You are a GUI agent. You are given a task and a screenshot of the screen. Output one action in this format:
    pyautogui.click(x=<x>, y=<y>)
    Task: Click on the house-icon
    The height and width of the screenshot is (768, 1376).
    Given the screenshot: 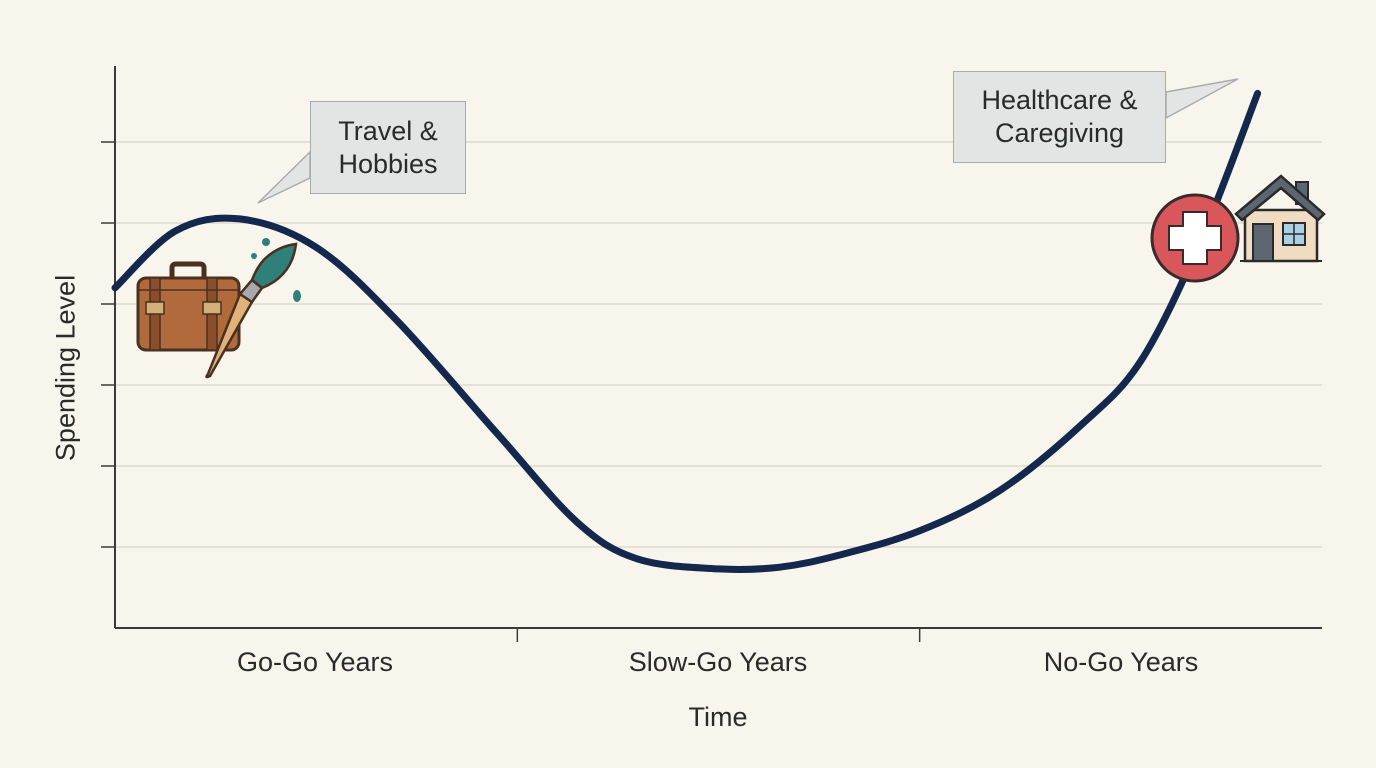 What is the action you would take?
    pyautogui.click(x=1280, y=218)
    